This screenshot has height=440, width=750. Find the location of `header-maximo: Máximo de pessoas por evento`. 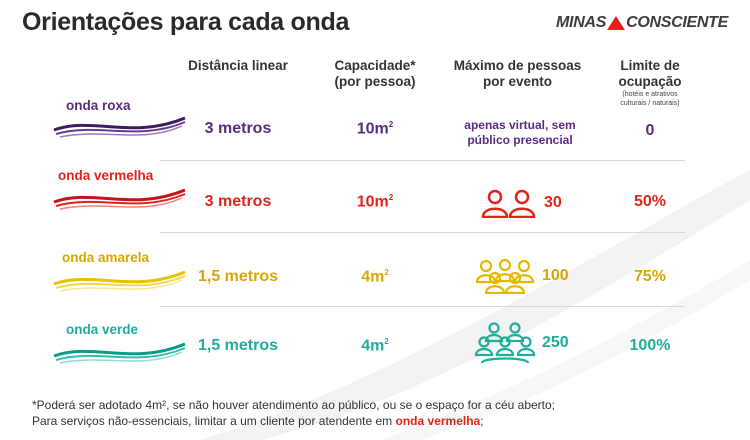

header-maximo: Máximo de pessoas por evento is located at coordinates (517, 74).